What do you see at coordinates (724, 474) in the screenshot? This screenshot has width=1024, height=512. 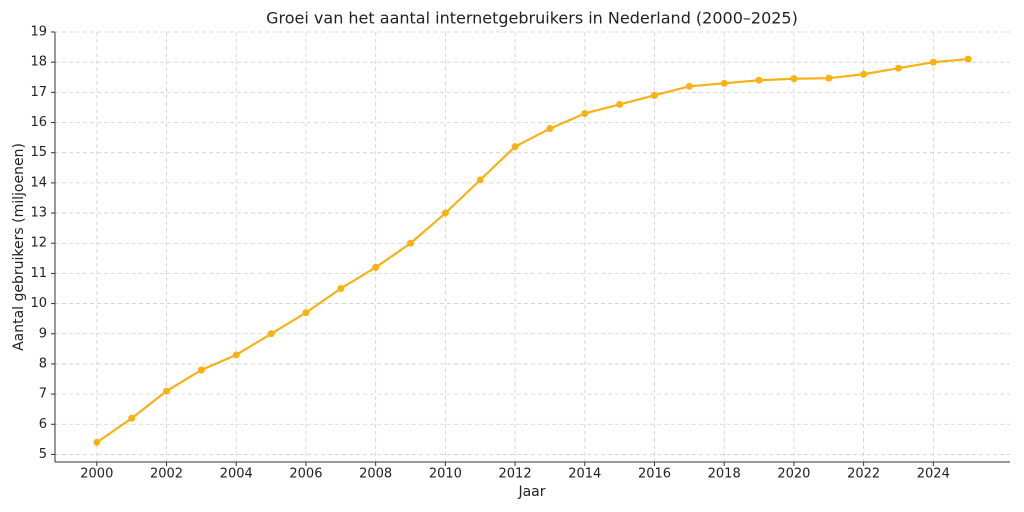 I see `x-tick-label: 2018` at bounding box center [724, 474].